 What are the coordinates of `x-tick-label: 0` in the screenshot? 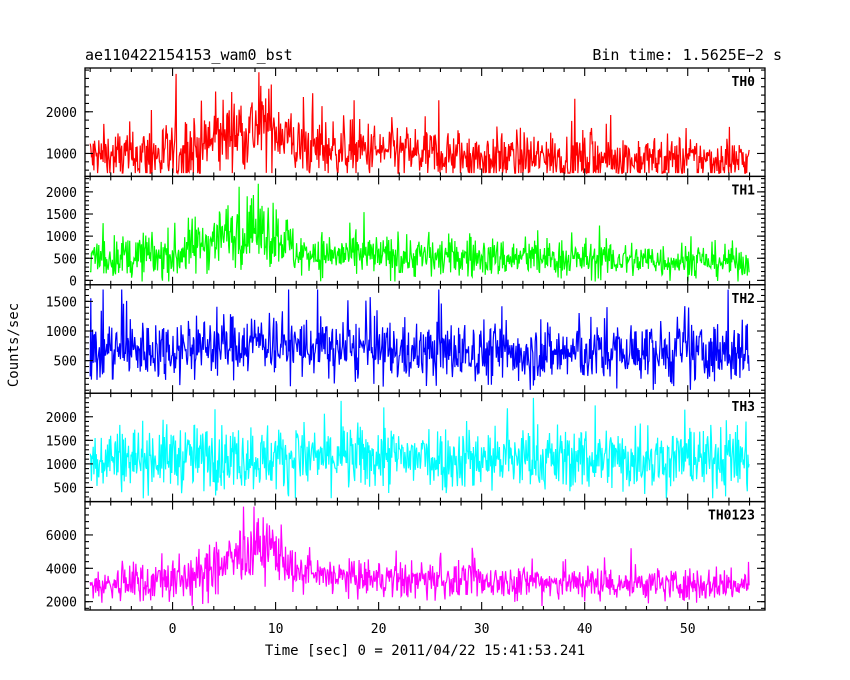 It's located at (173, 629).